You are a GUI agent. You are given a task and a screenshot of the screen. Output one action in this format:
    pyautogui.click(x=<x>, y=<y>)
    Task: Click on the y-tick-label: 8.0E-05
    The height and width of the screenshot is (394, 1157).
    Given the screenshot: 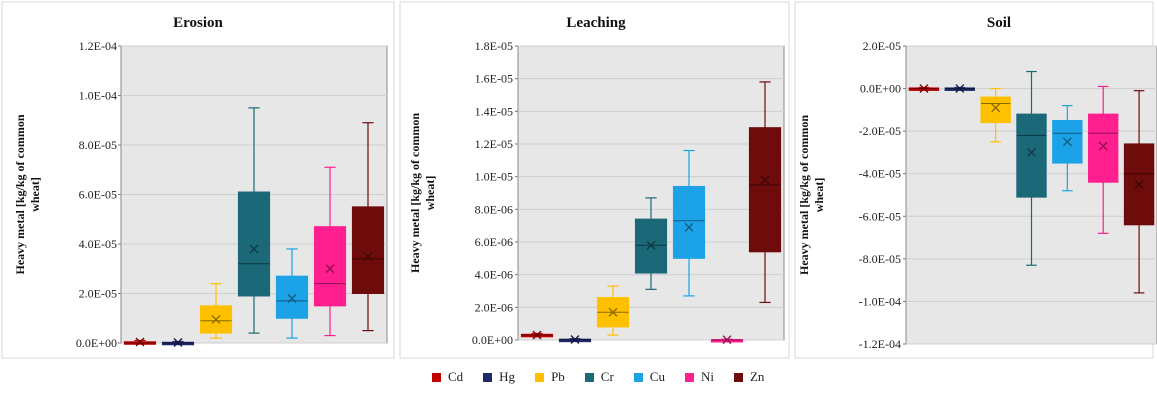 What is the action you would take?
    pyautogui.click(x=98, y=145)
    